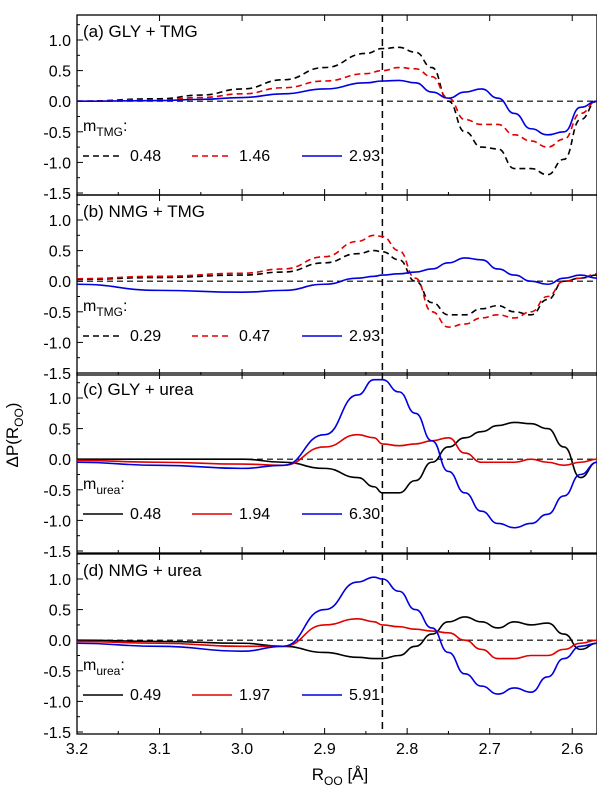  I want to click on x-tick-label: 2.8, so click(407, 749).